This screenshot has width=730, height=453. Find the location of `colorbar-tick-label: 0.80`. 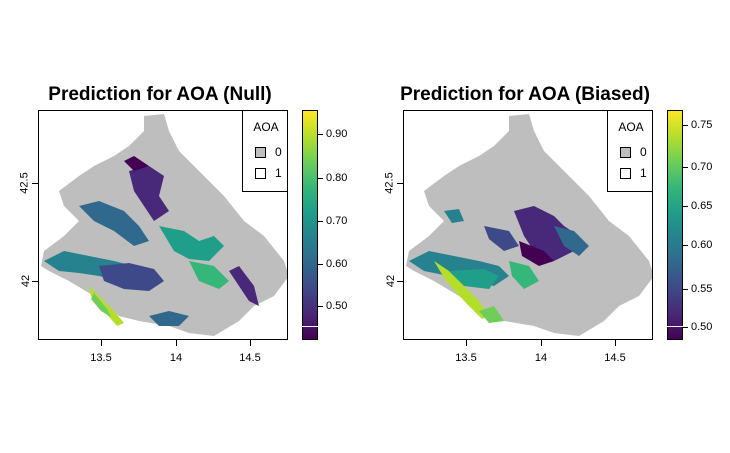

colorbar-tick-label: 0.80 is located at coordinates (337, 178).